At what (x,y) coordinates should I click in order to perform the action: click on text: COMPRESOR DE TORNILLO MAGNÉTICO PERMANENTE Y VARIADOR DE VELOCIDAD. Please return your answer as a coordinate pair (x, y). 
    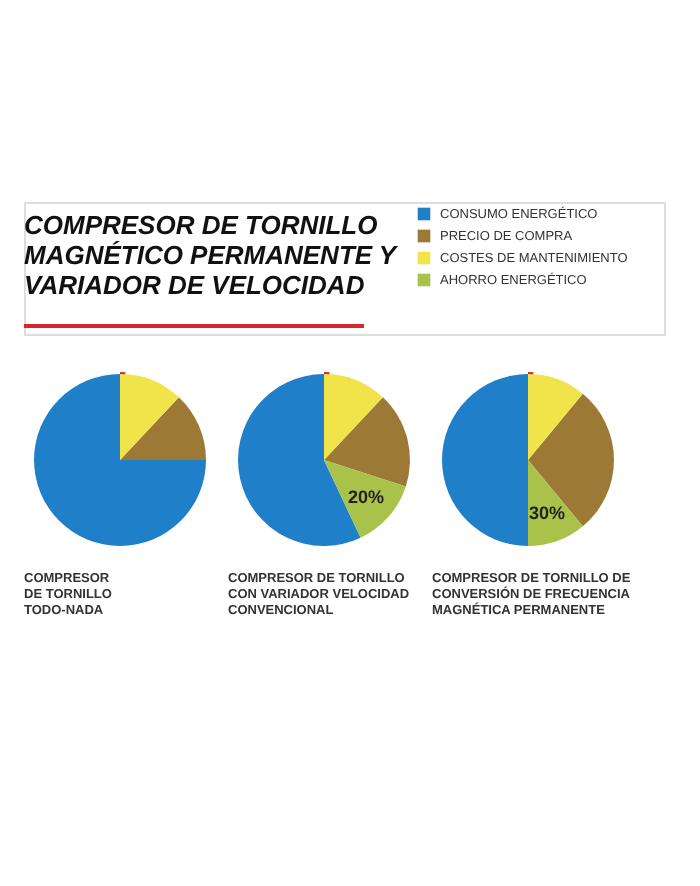
    Looking at the image, I should click on (211, 255).